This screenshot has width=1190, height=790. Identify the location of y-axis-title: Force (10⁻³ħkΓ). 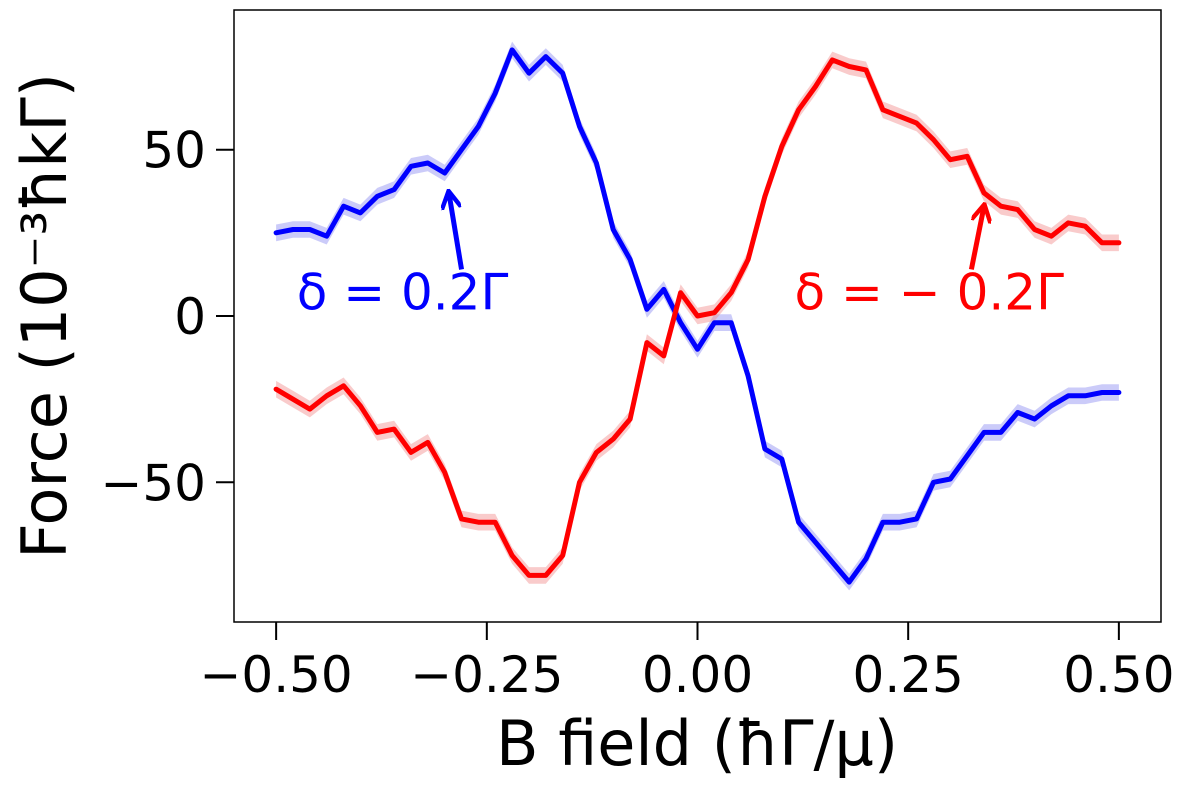
(44, 316).